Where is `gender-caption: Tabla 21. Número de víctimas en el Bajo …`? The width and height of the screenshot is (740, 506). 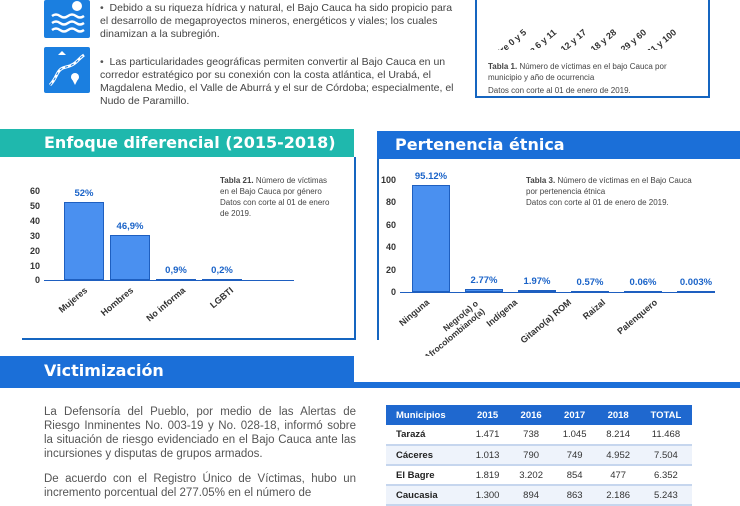 gender-caption: Tabla 21. Número de víctimas en el Bajo … is located at coordinates (274, 186).